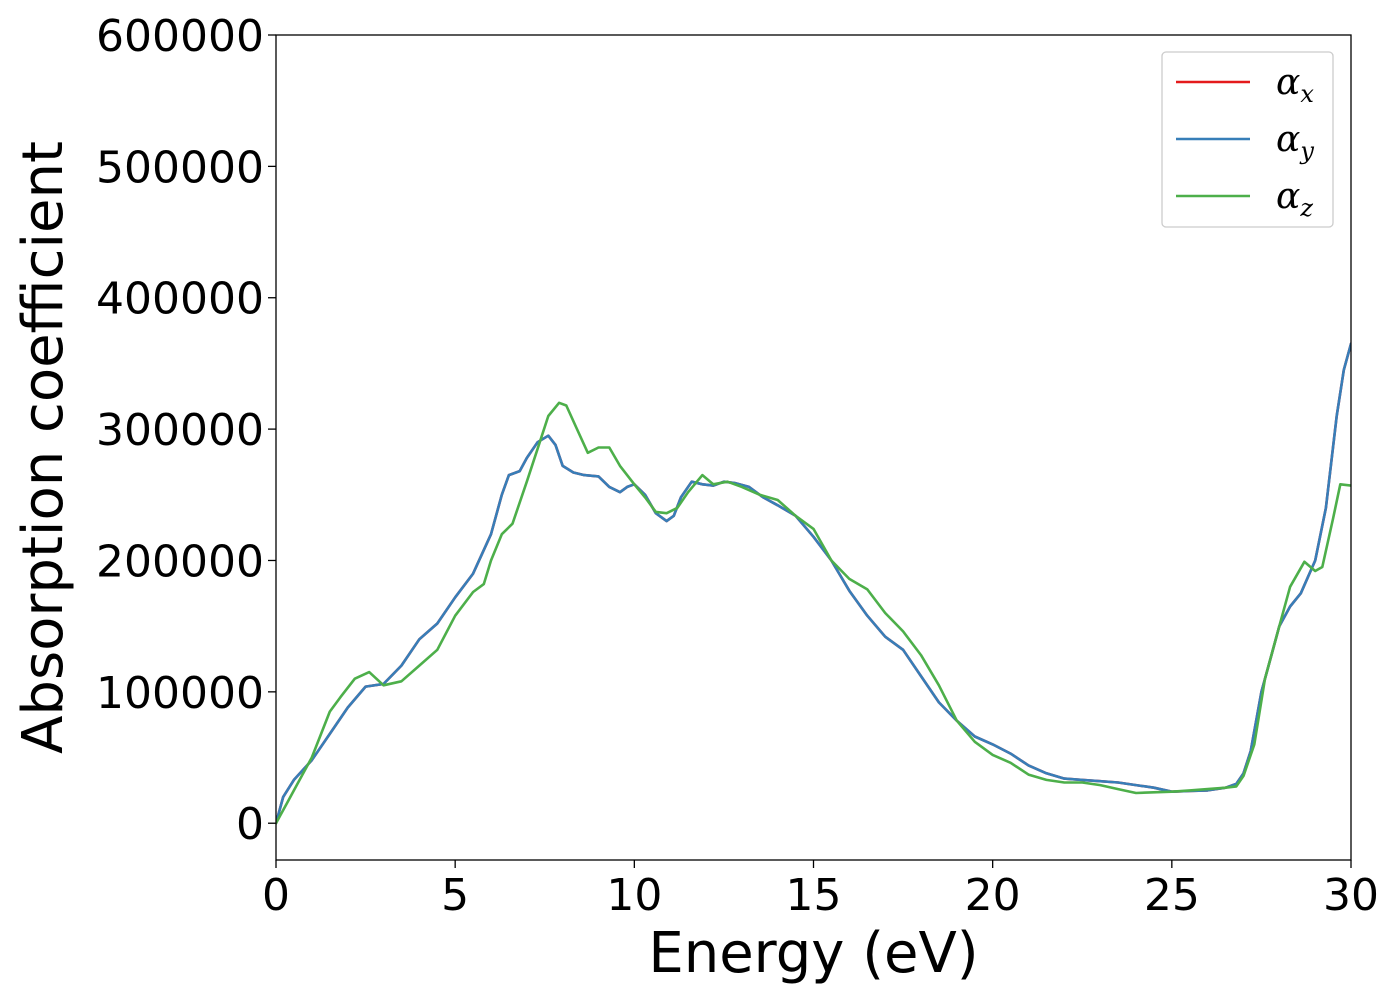 The image size is (1400, 1000). I want to click on x-tick-label: 15, so click(814, 895).